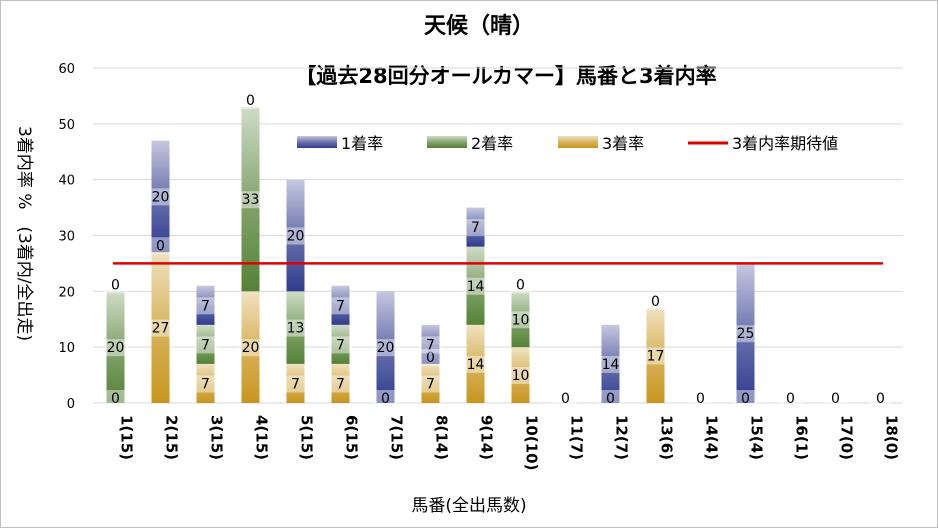 Image resolution: width=938 pixels, height=528 pixels. Describe the element at coordinates (66, 125) in the screenshot. I see `y-tick-label: 50` at that location.